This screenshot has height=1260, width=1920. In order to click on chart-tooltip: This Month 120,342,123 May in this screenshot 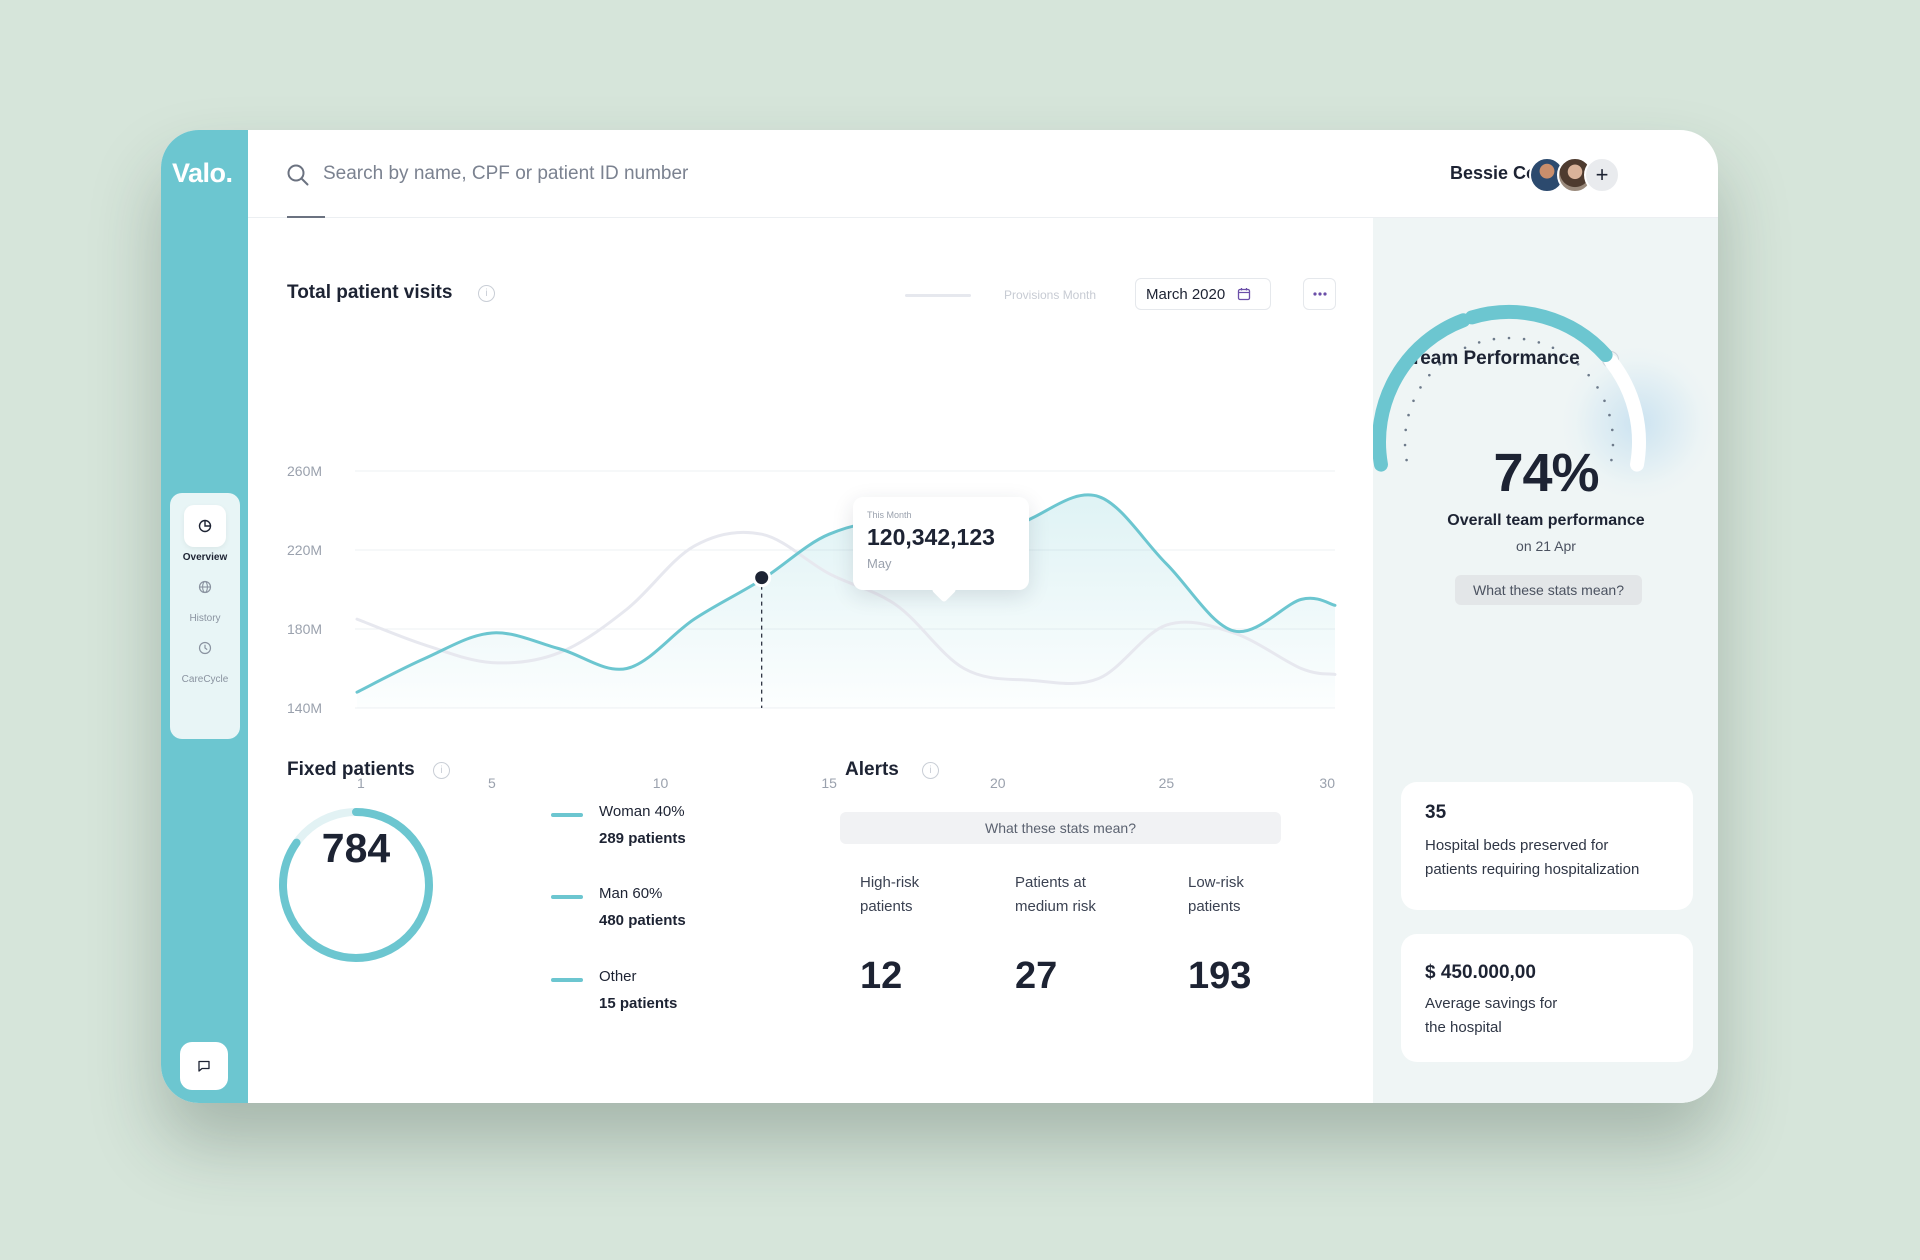, I will do `click(941, 550)`.